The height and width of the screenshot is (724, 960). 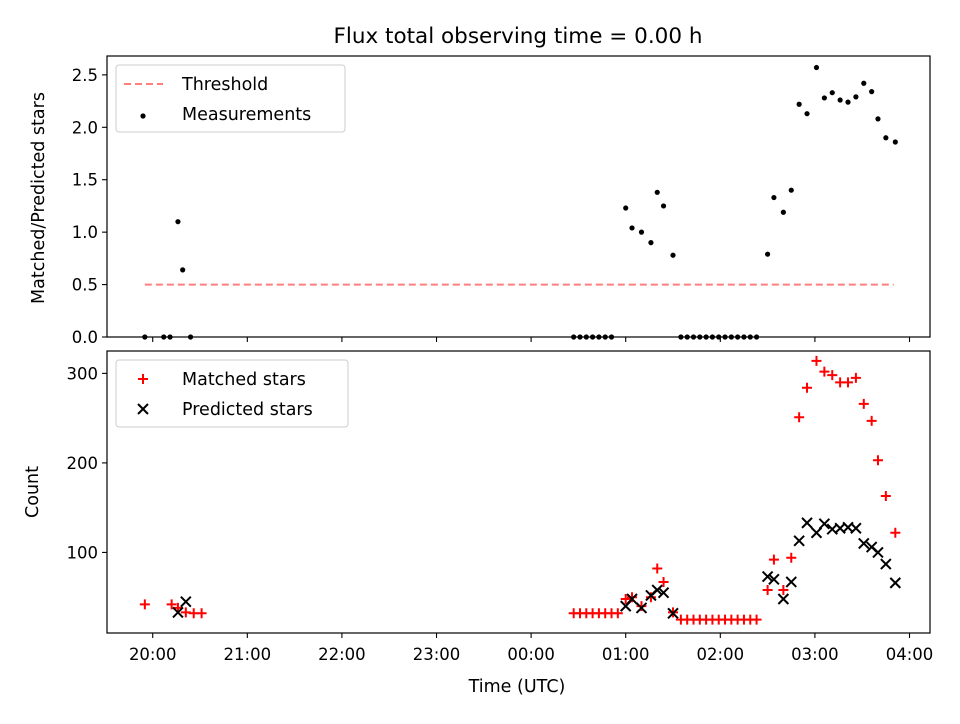 I want to click on legend-label: Matched stars, so click(x=244, y=380).